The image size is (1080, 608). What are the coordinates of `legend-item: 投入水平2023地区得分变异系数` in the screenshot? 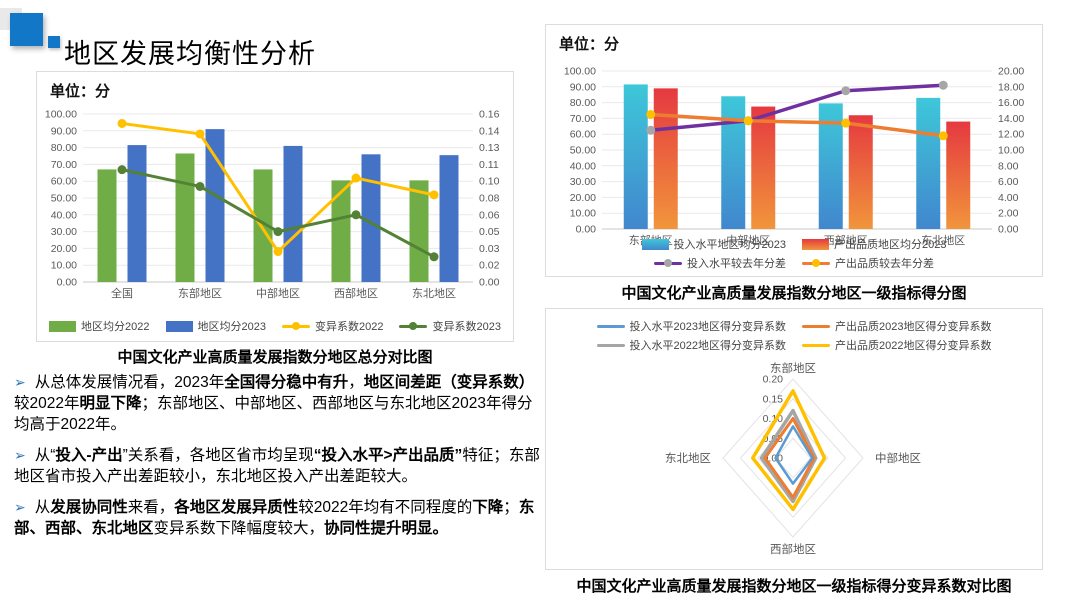 It's located at (691, 326).